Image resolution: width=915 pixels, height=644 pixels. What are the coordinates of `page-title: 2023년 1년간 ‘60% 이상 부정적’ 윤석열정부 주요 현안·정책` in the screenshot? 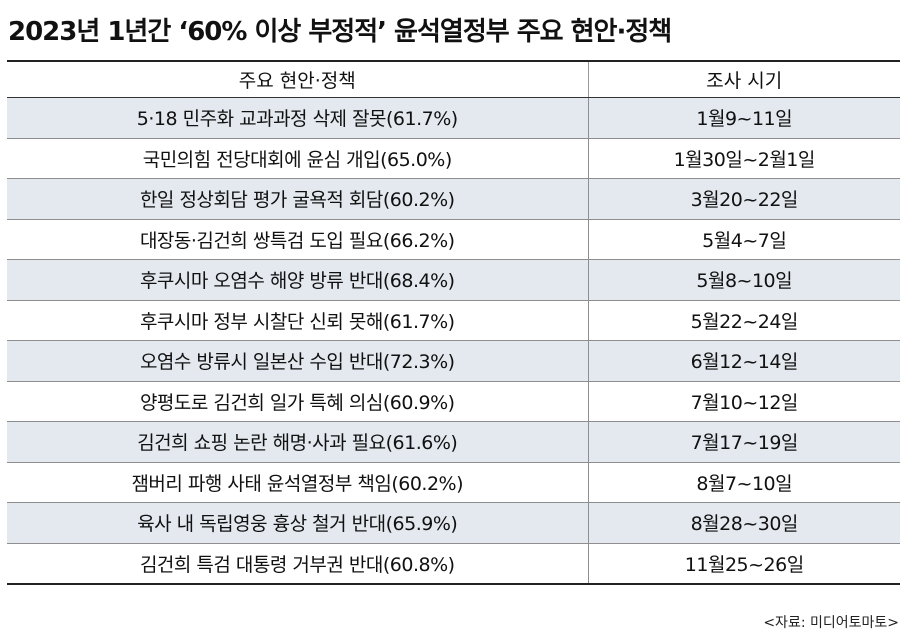 It's located at (340, 32).